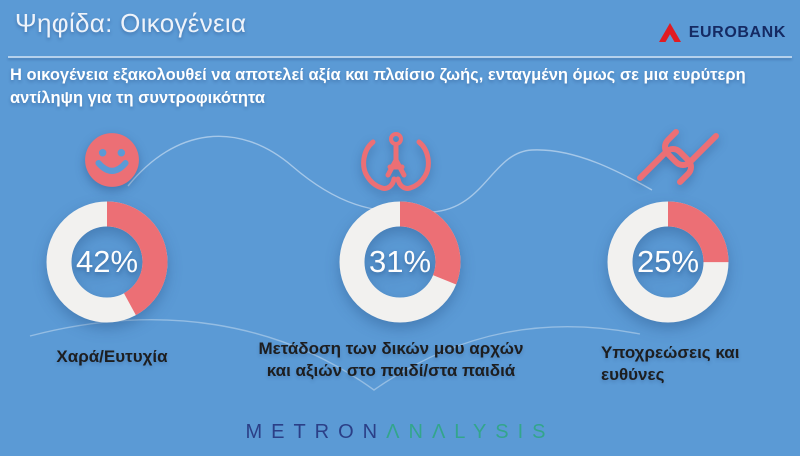 The height and width of the screenshot is (456, 800). What do you see at coordinates (678, 159) in the screenshot?
I see `interlocked-hands-icon` at bounding box center [678, 159].